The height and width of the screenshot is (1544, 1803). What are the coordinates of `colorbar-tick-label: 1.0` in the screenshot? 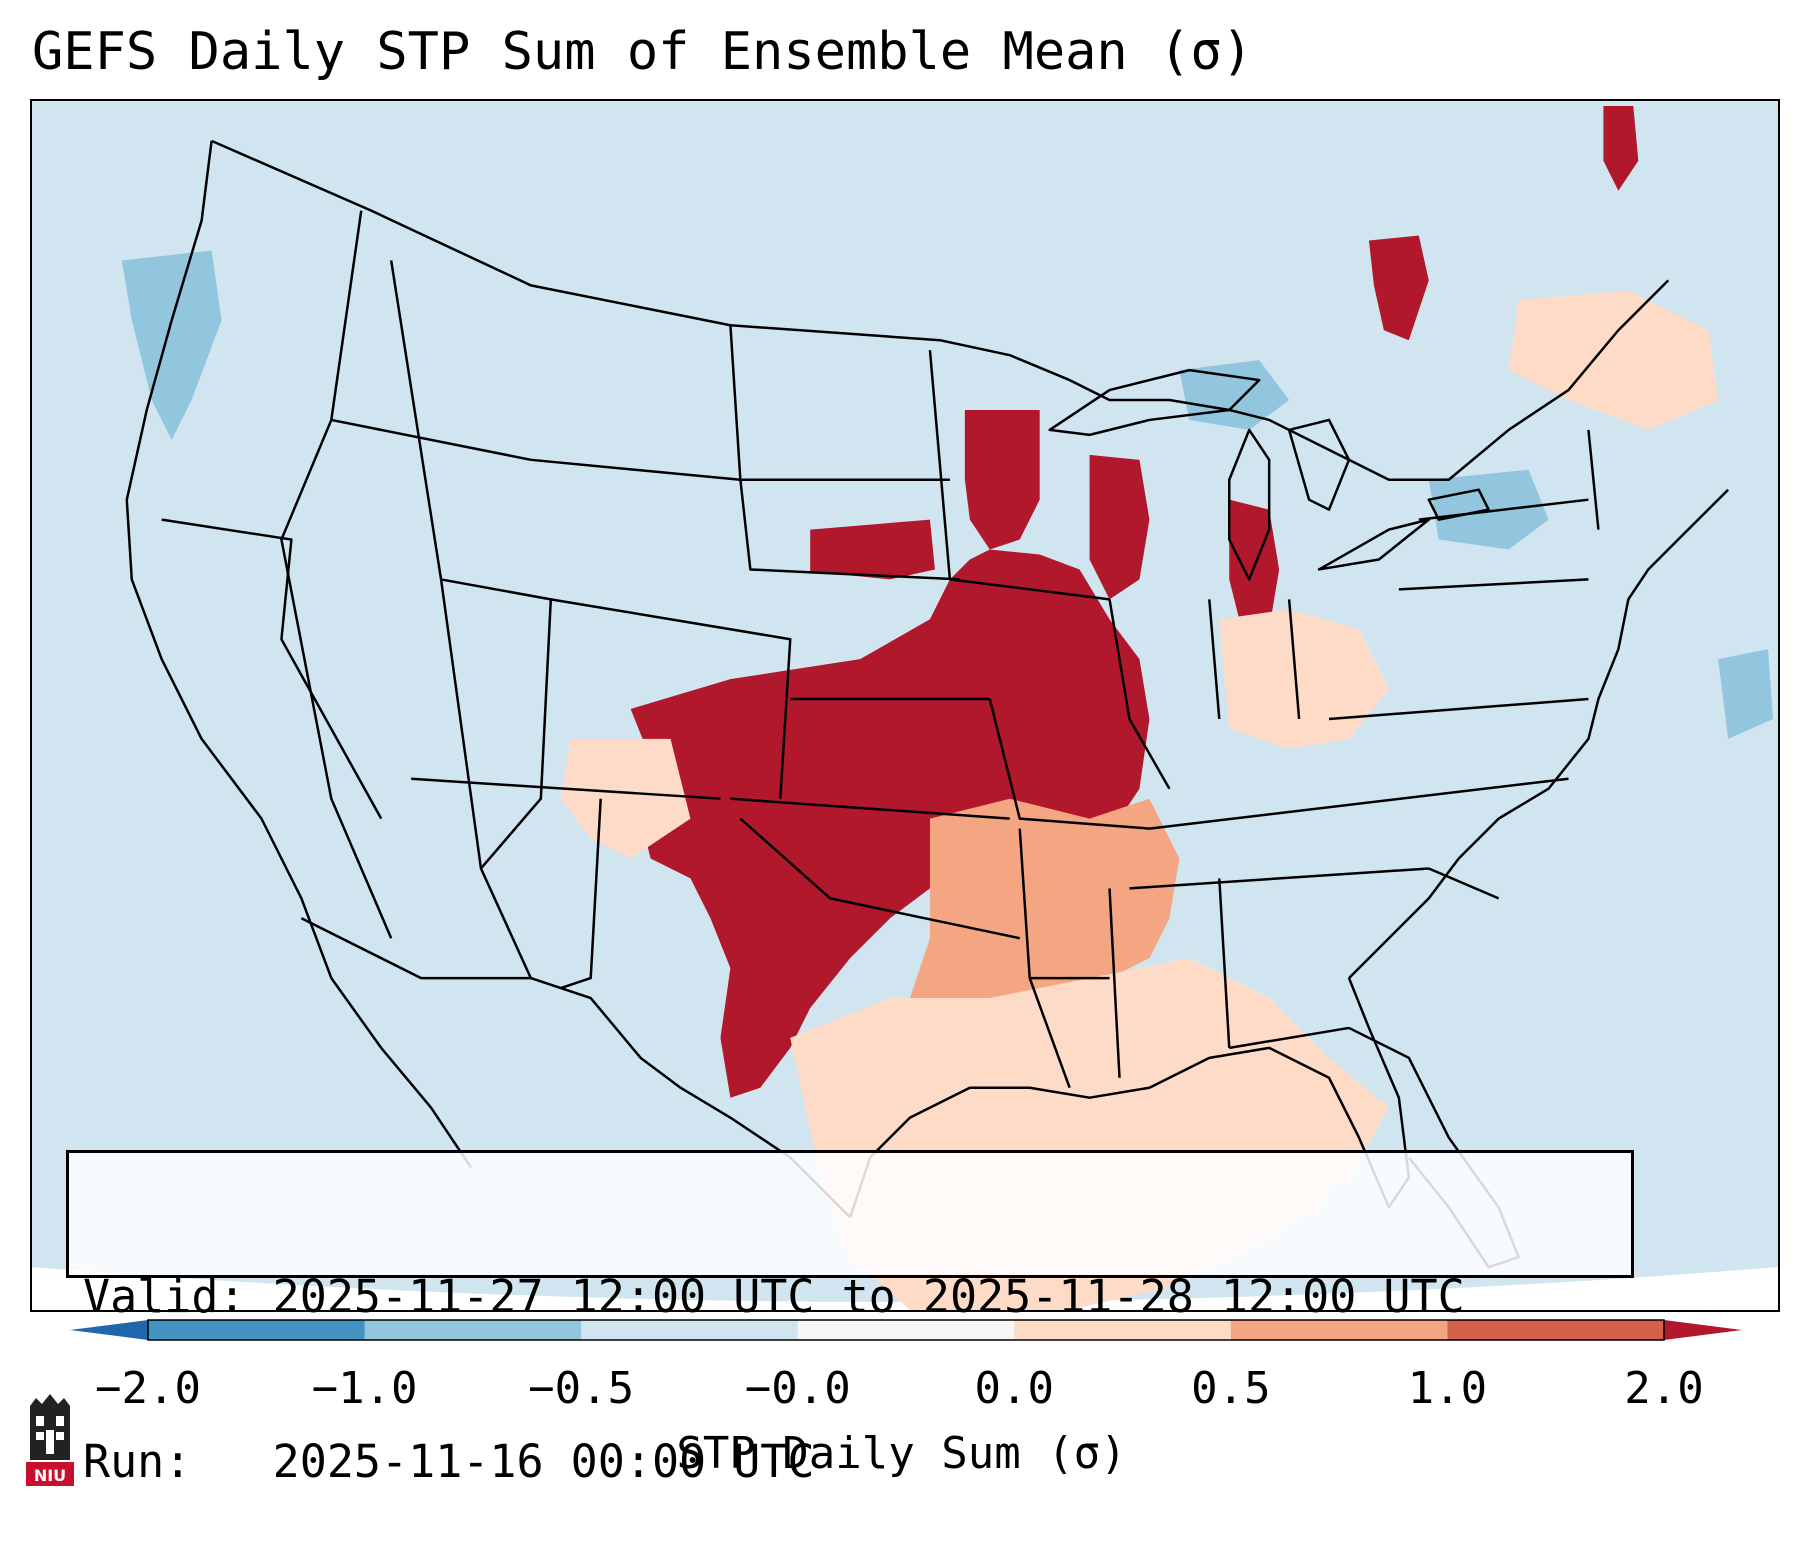 It's located at (1447, 1388).